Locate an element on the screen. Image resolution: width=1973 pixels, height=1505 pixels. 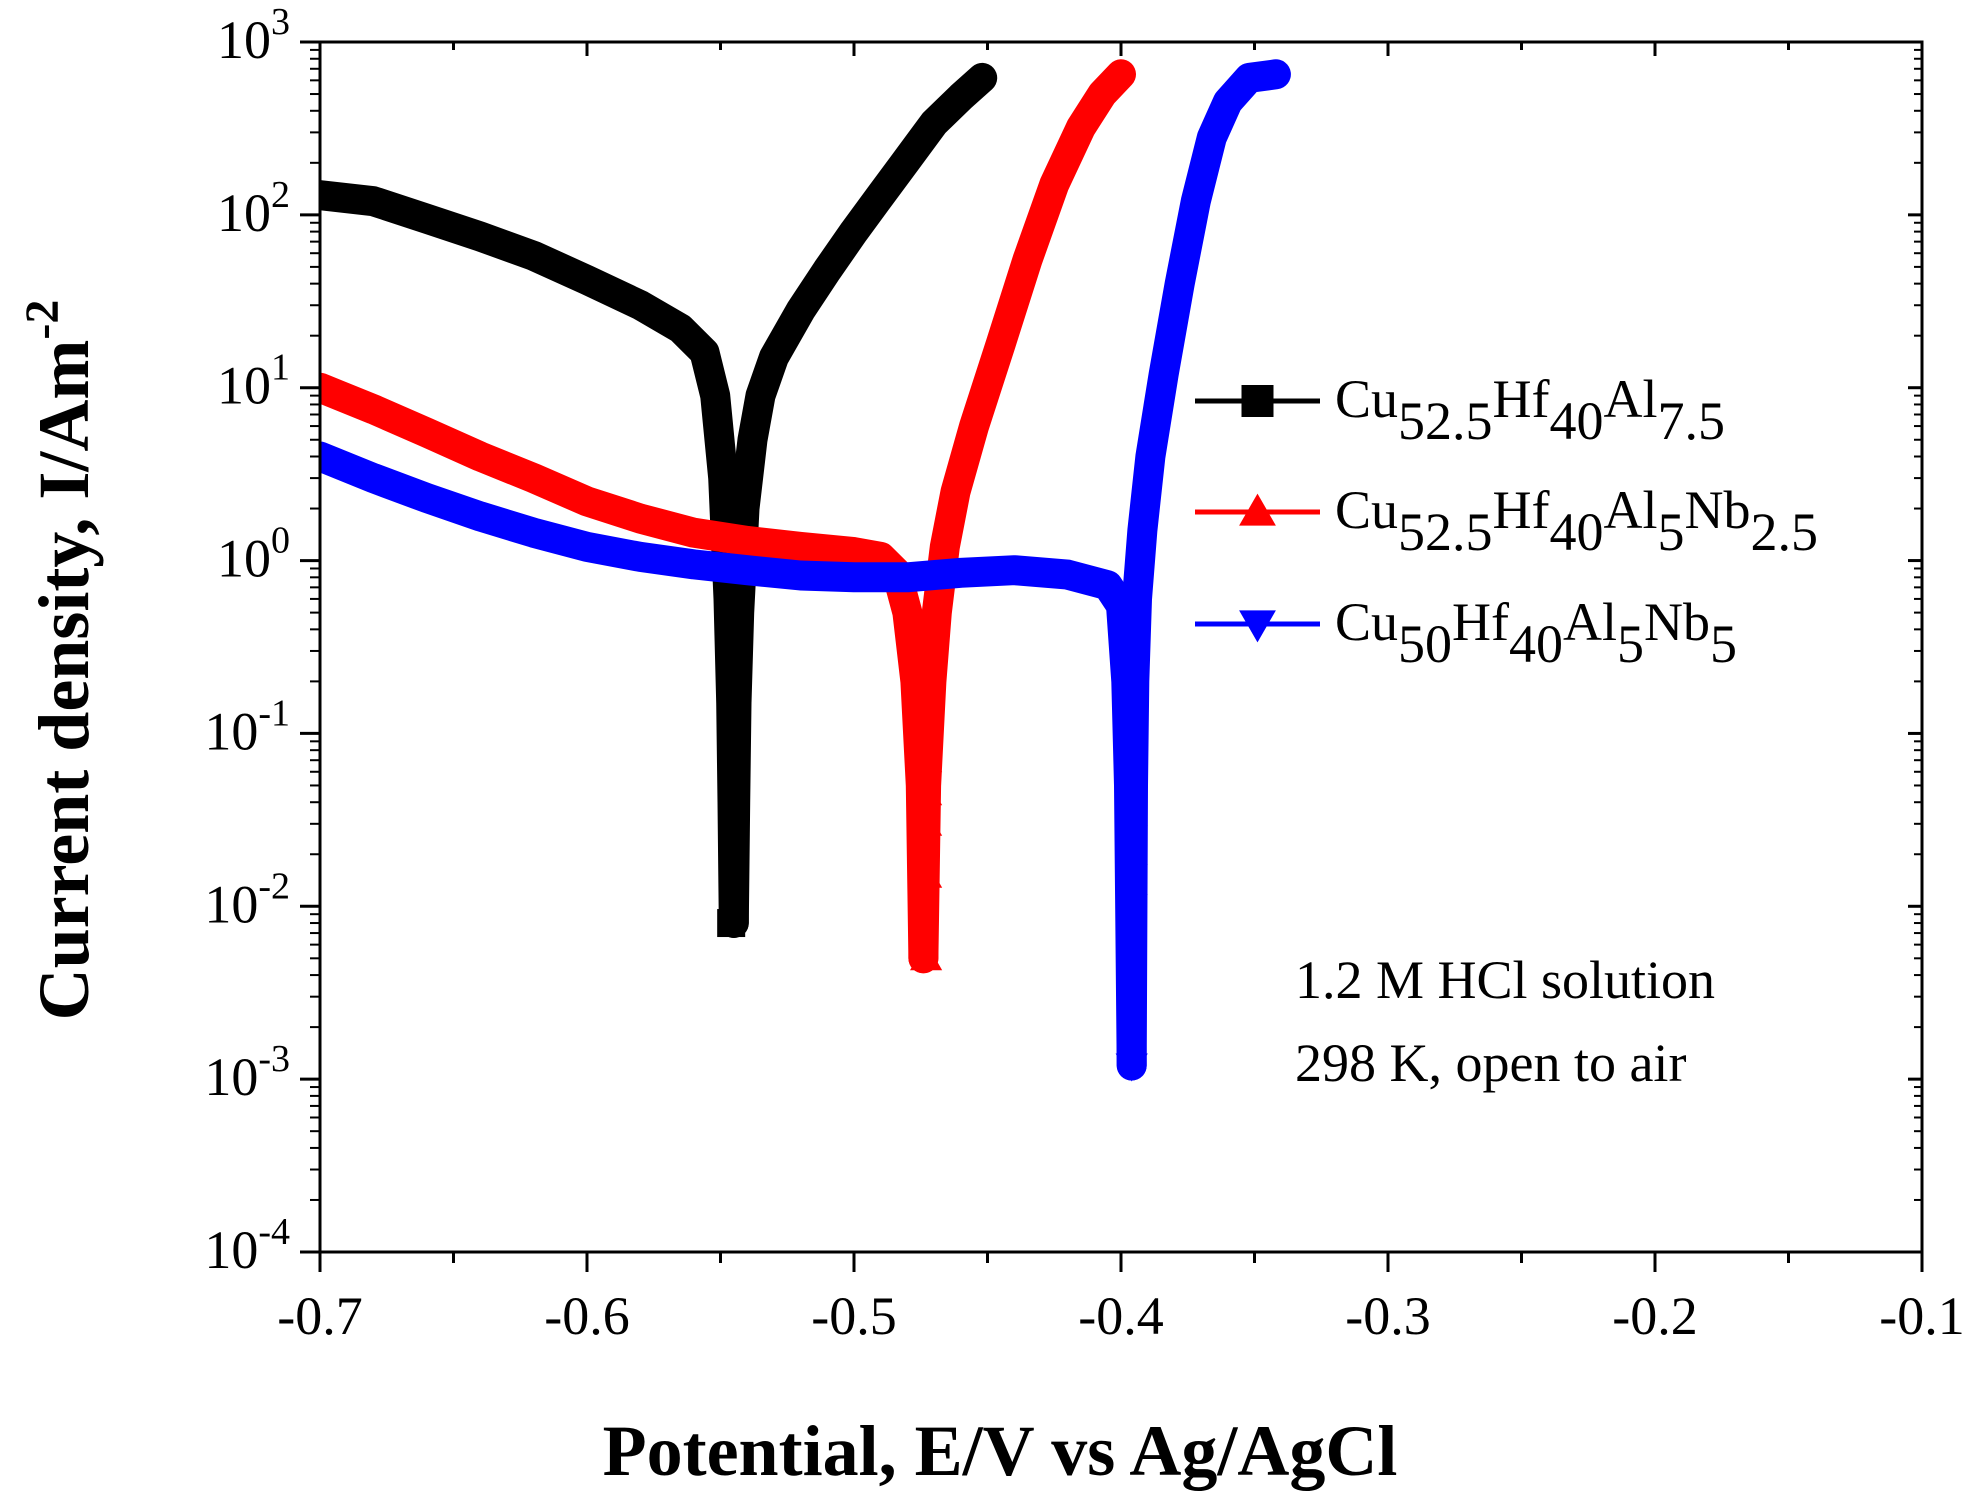
y-axis-title-main: Current density, I/Am is located at coordinates (64, 680).